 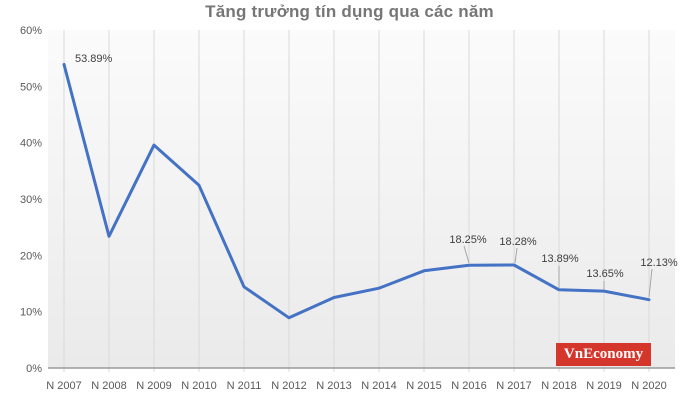 What do you see at coordinates (198, 386) in the screenshot?
I see `x-tick-label: N 2010` at bounding box center [198, 386].